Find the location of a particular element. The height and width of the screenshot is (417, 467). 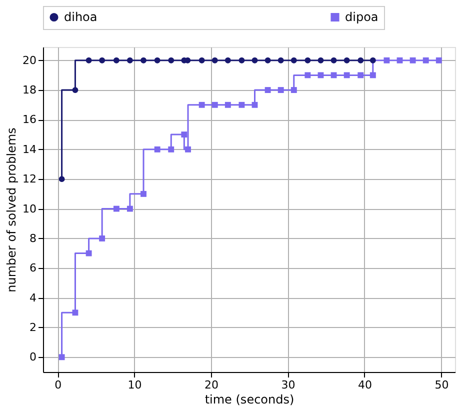

x-tick-label: 0 is located at coordinates (58, 385).